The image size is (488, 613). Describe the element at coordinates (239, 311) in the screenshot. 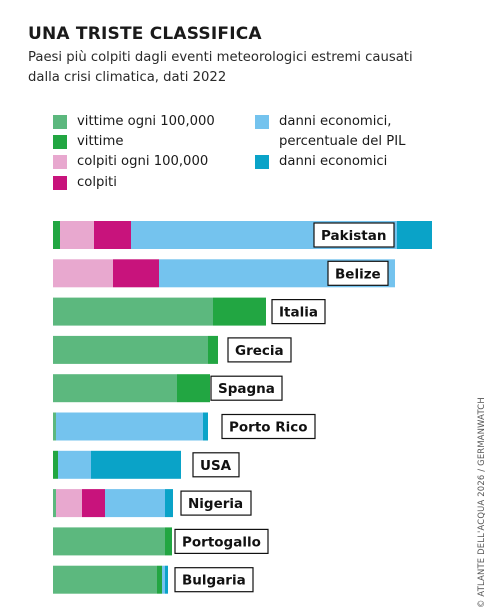

I see `bar-segment-italia-vittime` at that location.